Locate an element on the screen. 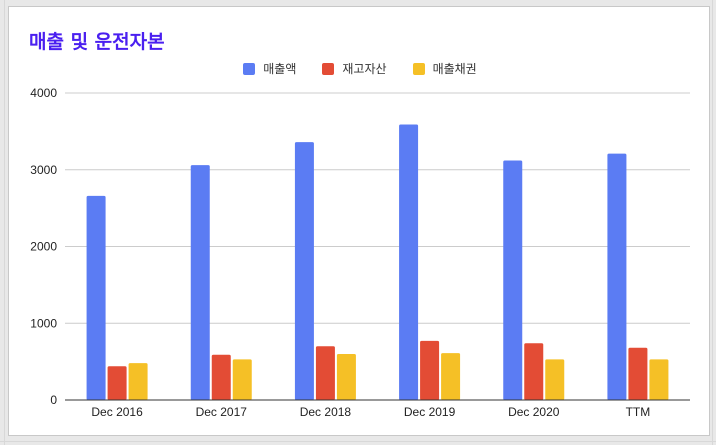  legend-swatch-receivables is located at coordinates (418, 68).